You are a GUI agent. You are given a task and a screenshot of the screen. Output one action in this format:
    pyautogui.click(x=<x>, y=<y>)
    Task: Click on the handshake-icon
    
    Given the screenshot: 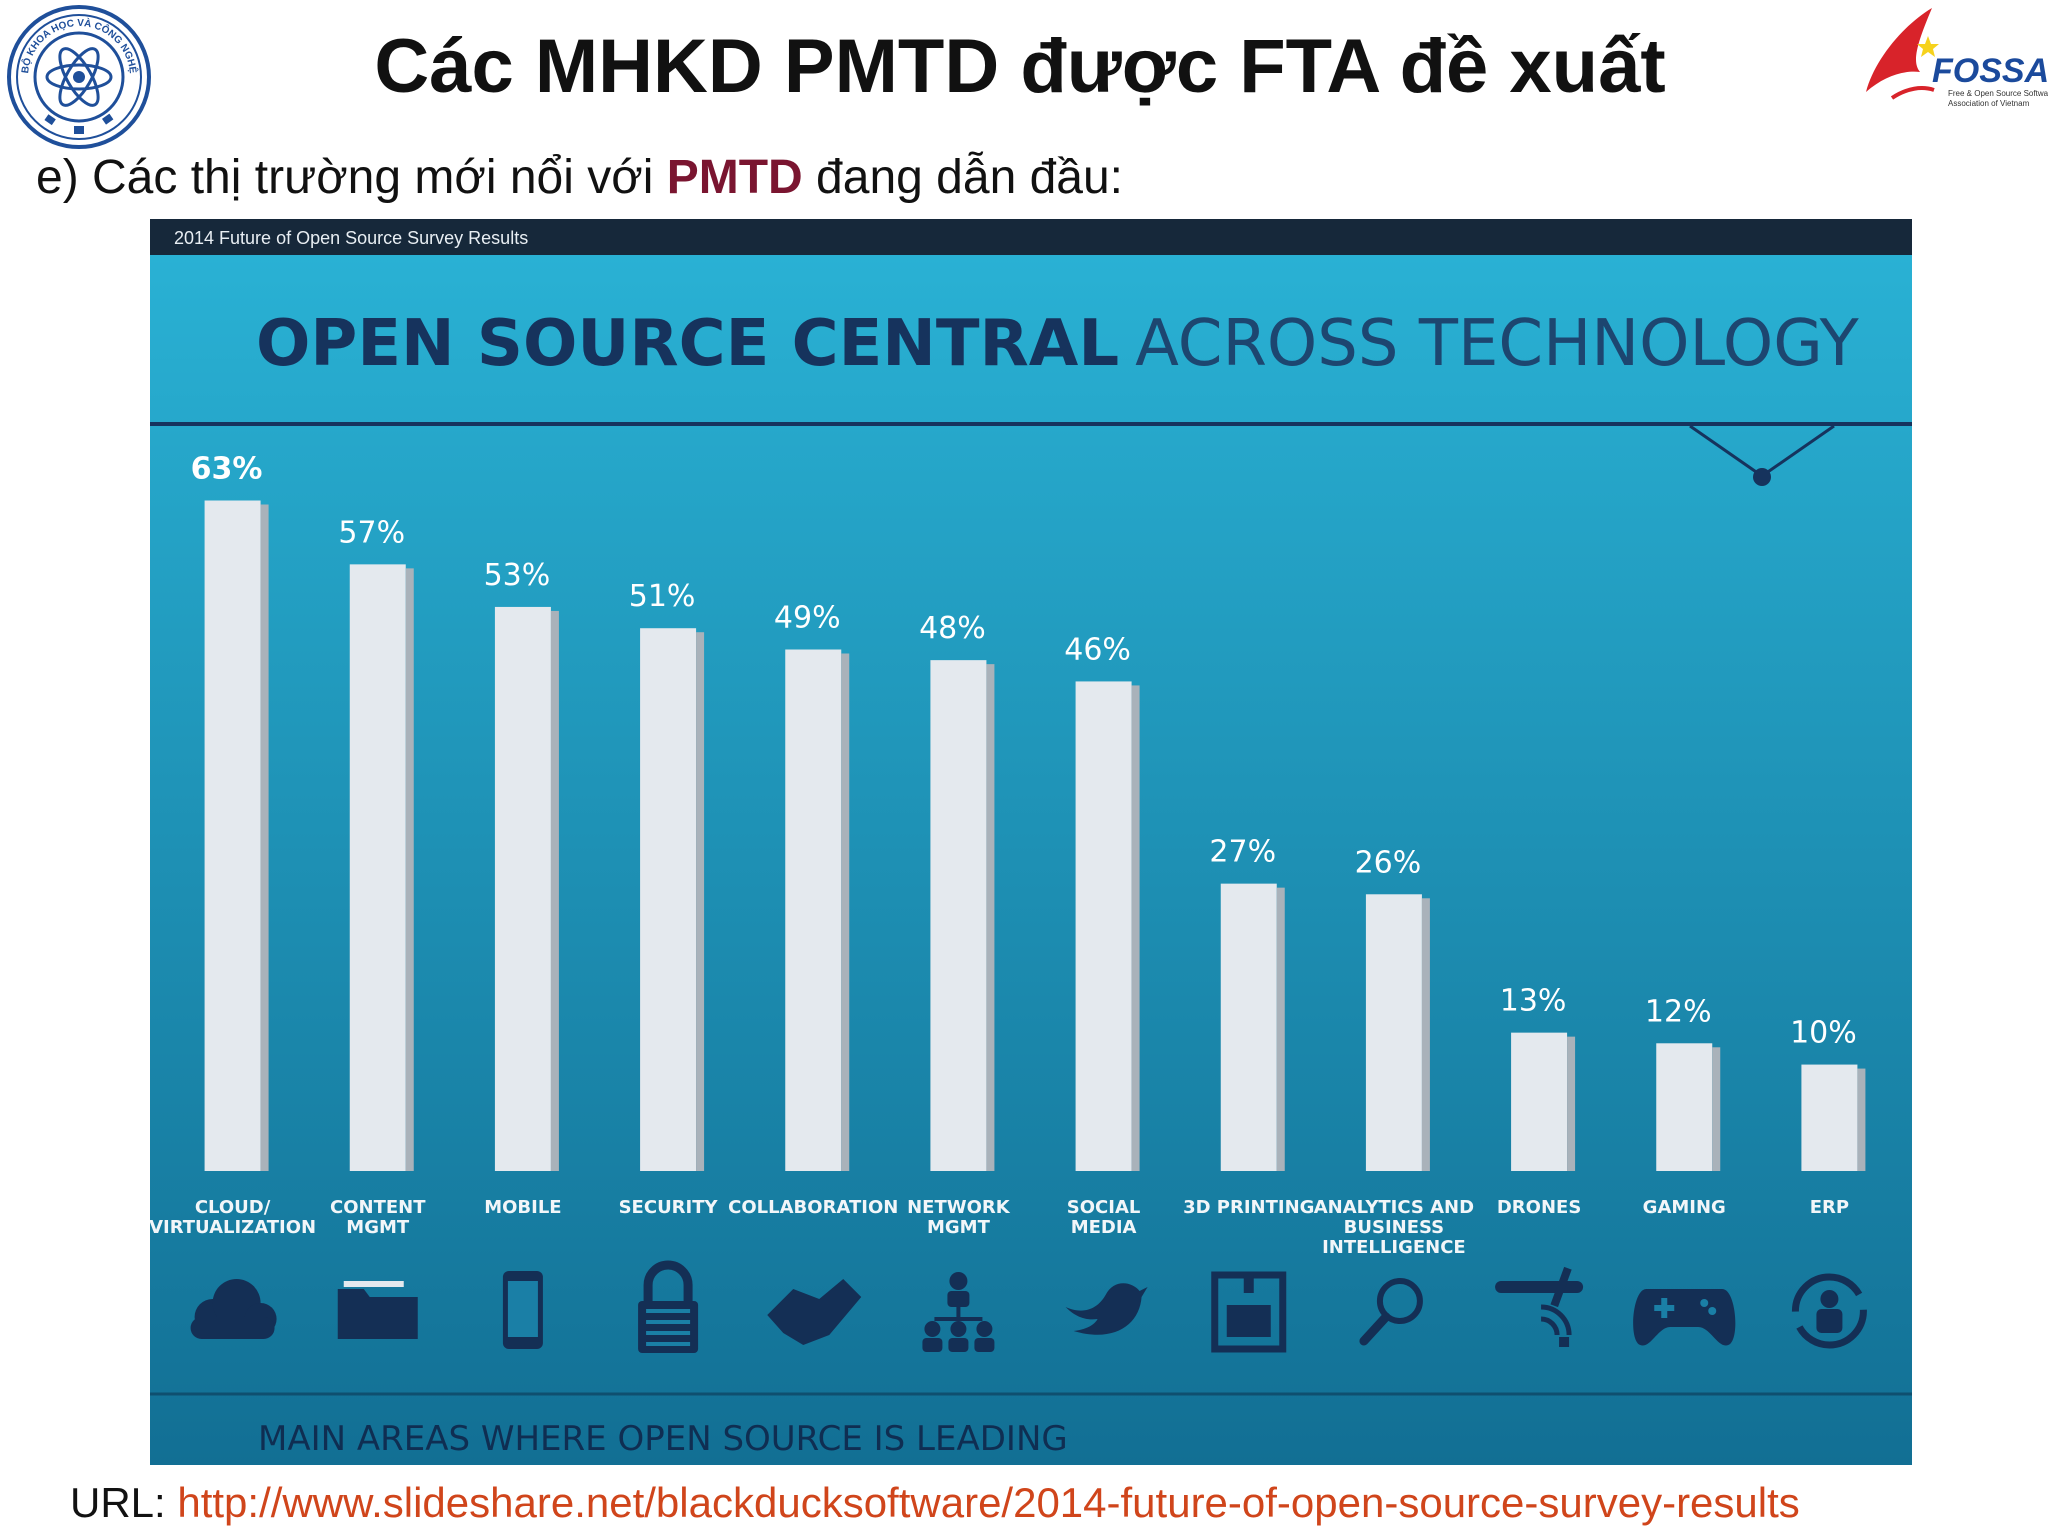 What is the action you would take?
    pyautogui.click(x=814, y=1312)
    